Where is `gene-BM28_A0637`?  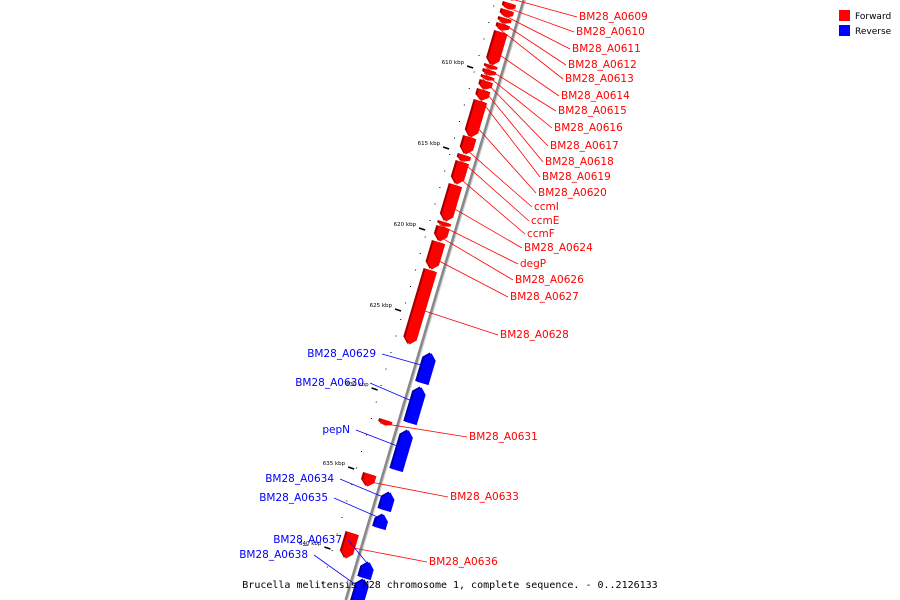 gene-BM28_A0637 is located at coordinates (360, 560).